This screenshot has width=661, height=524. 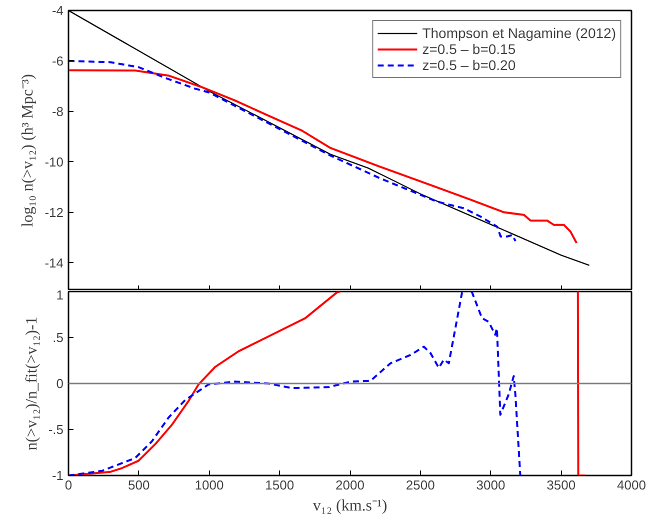 What do you see at coordinates (469, 49) in the screenshot?
I see `legend-label: z=0.5 – b=0.15` at bounding box center [469, 49].